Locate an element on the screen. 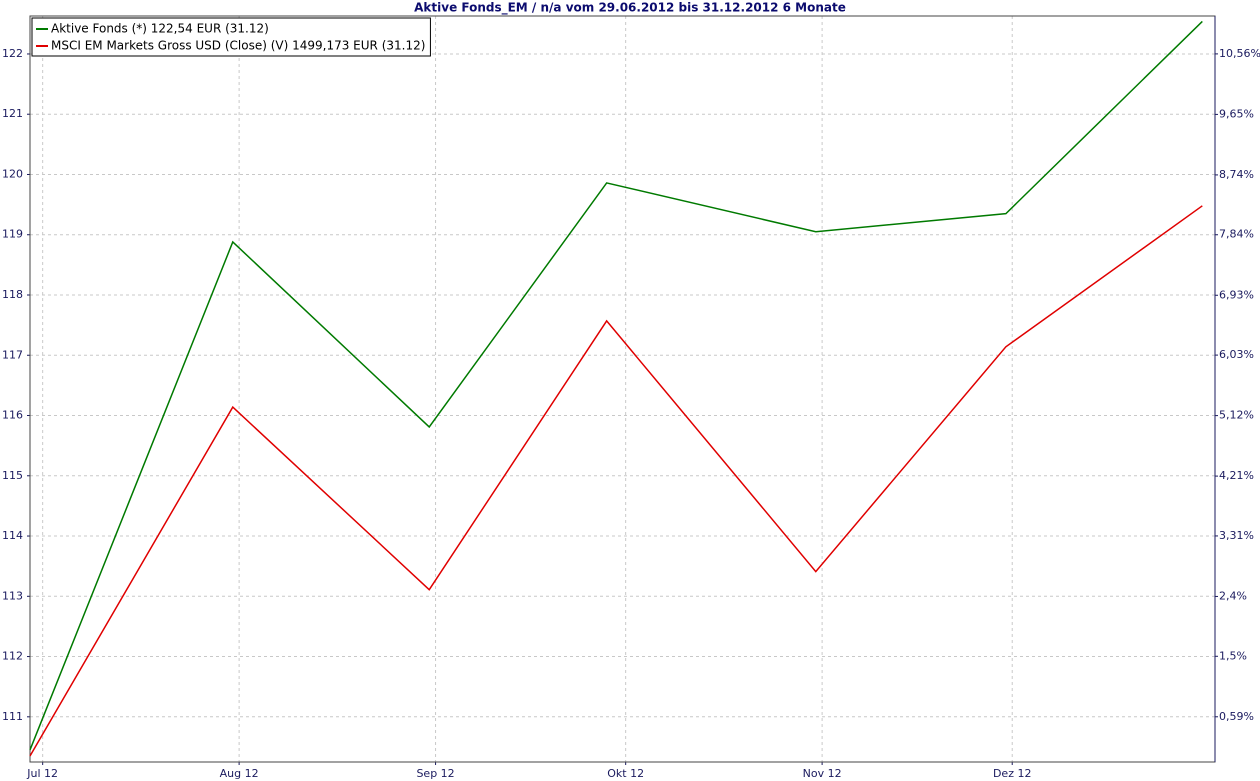 The width and height of the screenshot is (1260, 781). x-tick-label: Nov 12 is located at coordinates (822, 773).